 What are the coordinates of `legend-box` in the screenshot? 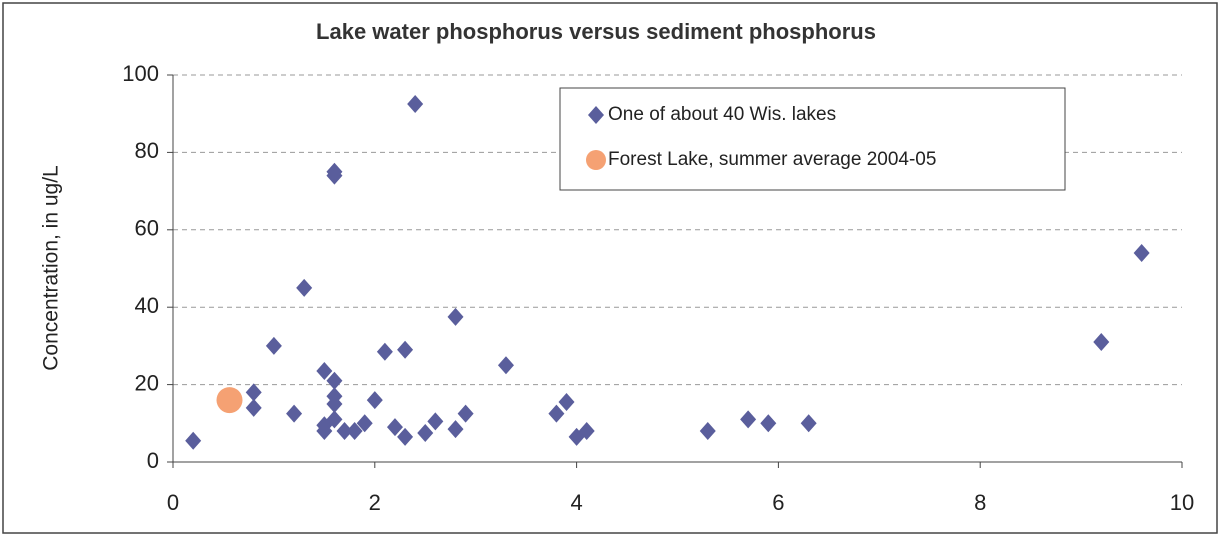 It's located at (812, 139).